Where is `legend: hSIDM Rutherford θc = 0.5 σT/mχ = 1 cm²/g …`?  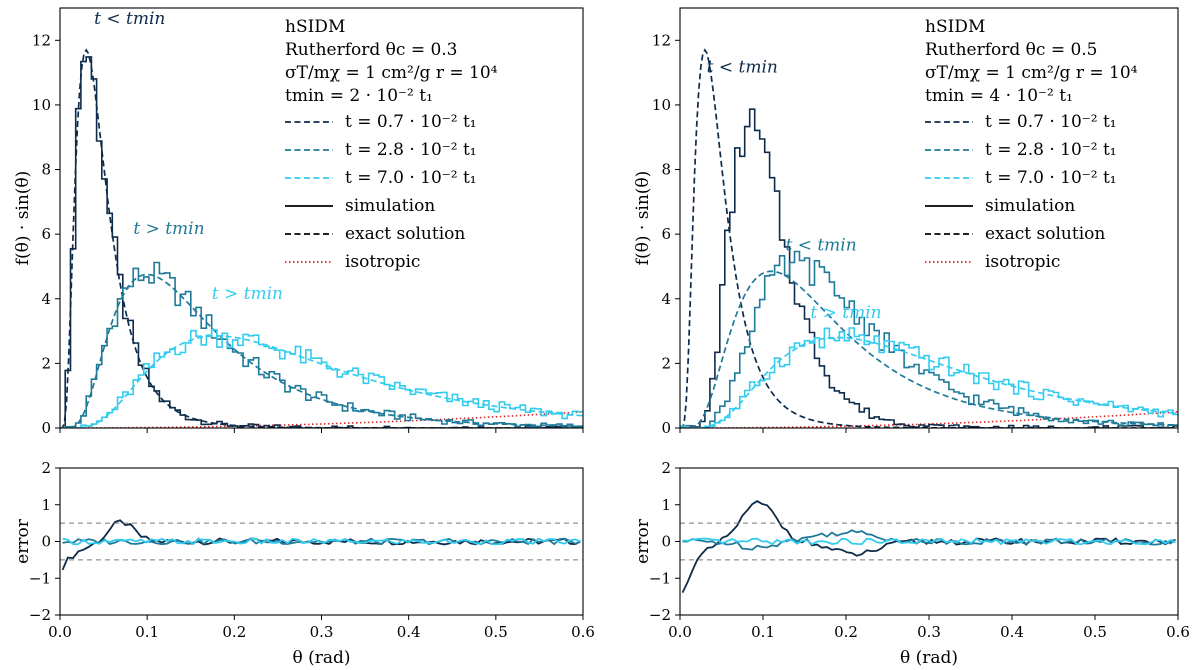 legend: hSIDM Rutherford θc = 0.5 σT/mχ = 1 cm²/g … is located at coordinates (1031, 144).